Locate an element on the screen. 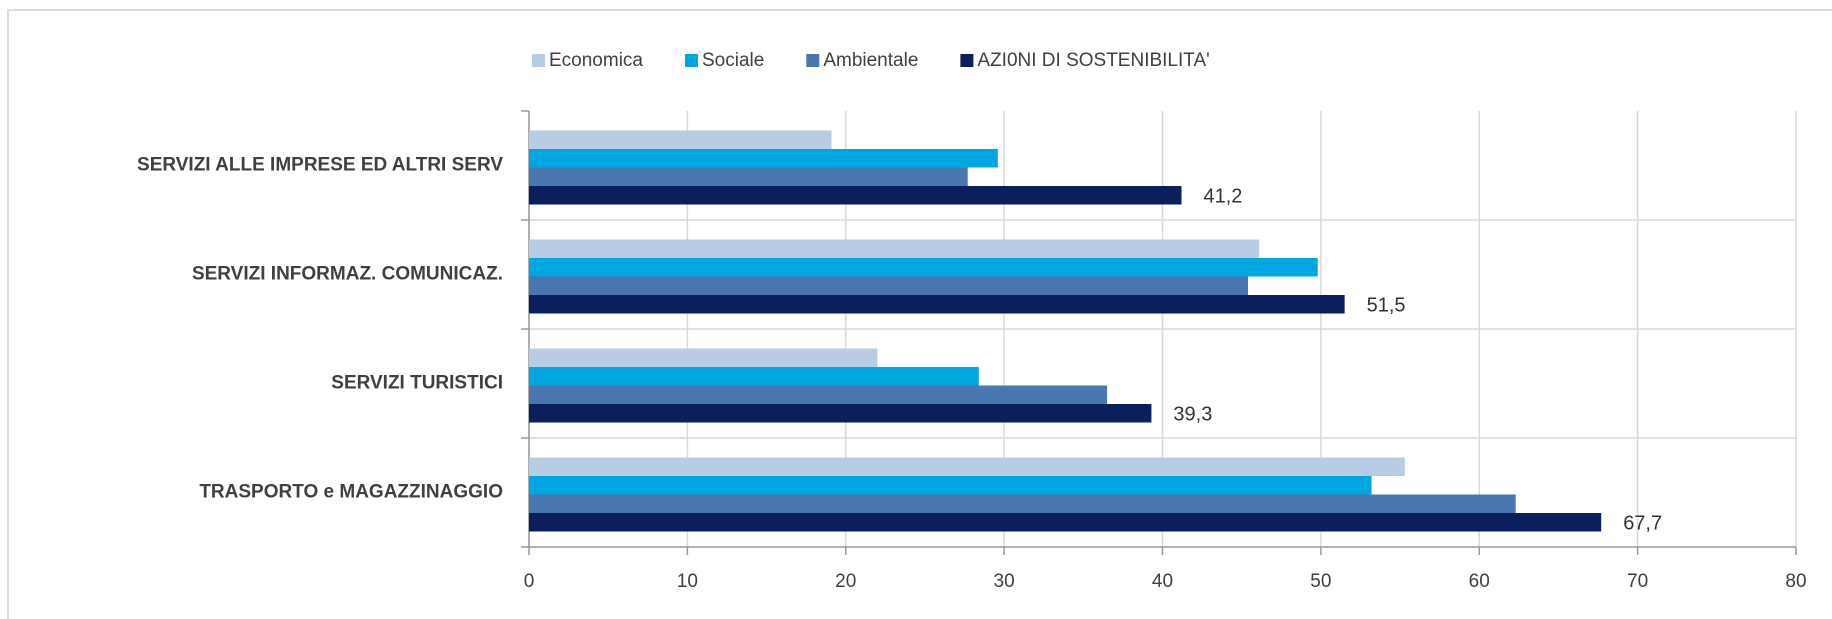  value-label: 41,2 is located at coordinates (1223, 197).